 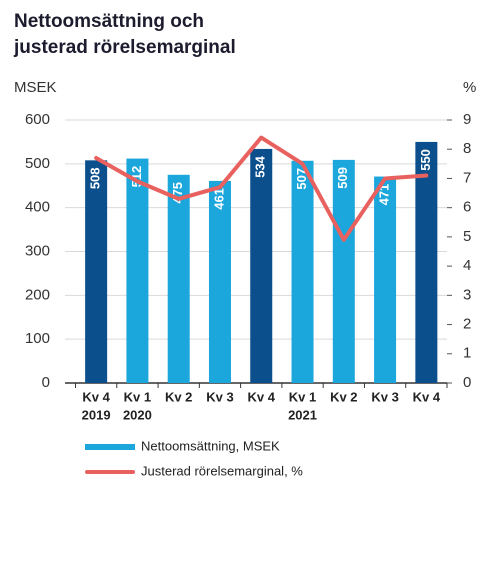 I want to click on data-label: 534, so click(x=260, y=166).